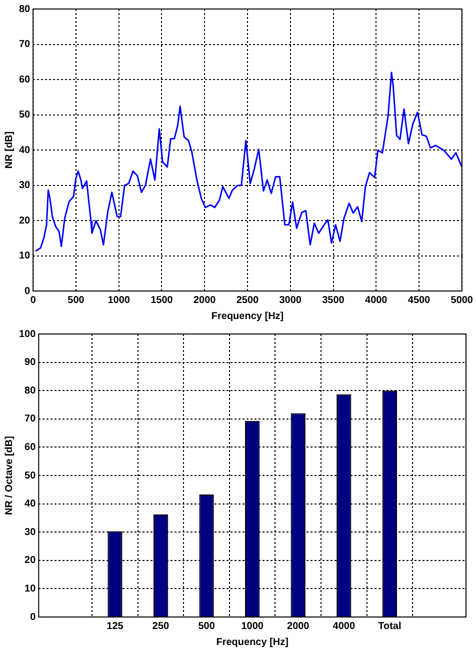  I want to click on x-tick-label: 1500, so click(162, 300).